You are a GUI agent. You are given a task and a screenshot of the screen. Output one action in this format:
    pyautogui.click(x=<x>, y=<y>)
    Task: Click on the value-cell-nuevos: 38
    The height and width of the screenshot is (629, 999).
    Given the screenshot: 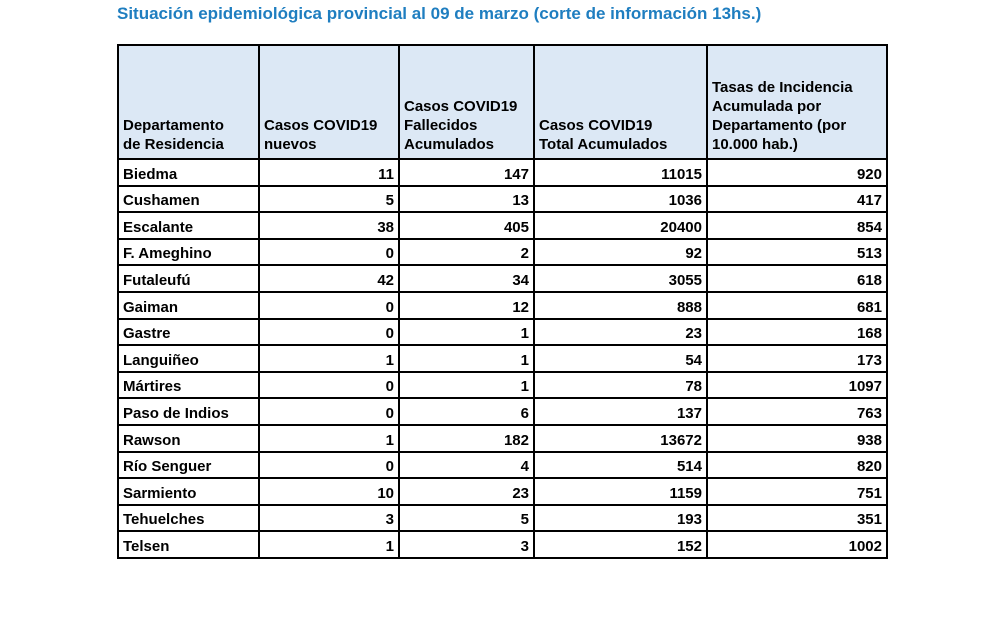 What is the action you would take?
    pyautogui.click(x=329, y=225)
    